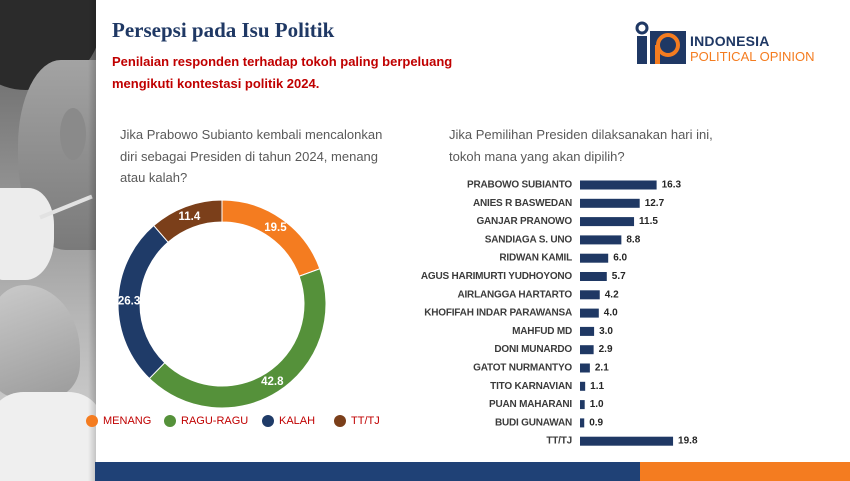  What do you see at coordinates (597, 404) in the screenshot?
I see `bar-value-label-puan-maharani: 1.0` at bounding box center [597, 404].